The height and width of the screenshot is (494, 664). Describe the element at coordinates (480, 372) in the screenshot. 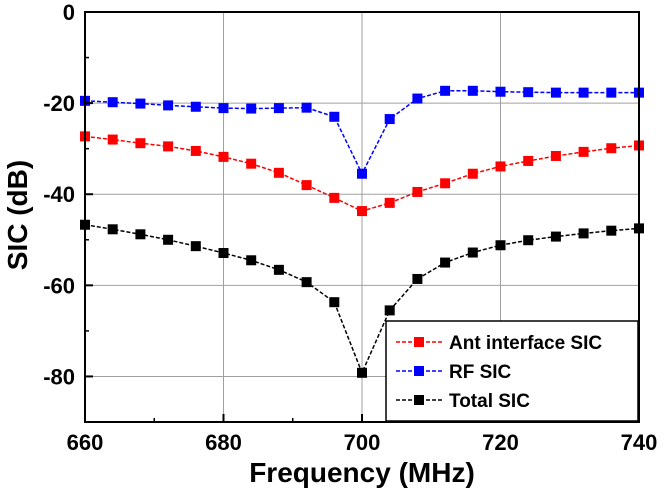

I see `legend-label: RF SIC` at that location.